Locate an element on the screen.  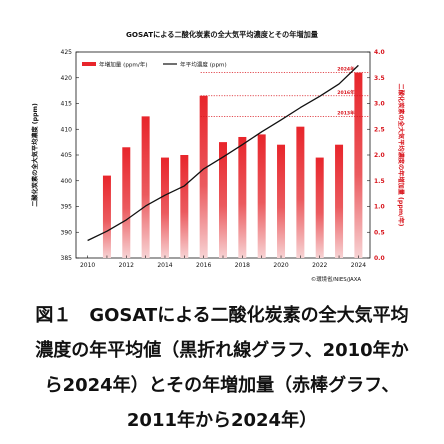
legend-line-label: 年平均濃度 (ppm) is located at coordinates (203, 64).